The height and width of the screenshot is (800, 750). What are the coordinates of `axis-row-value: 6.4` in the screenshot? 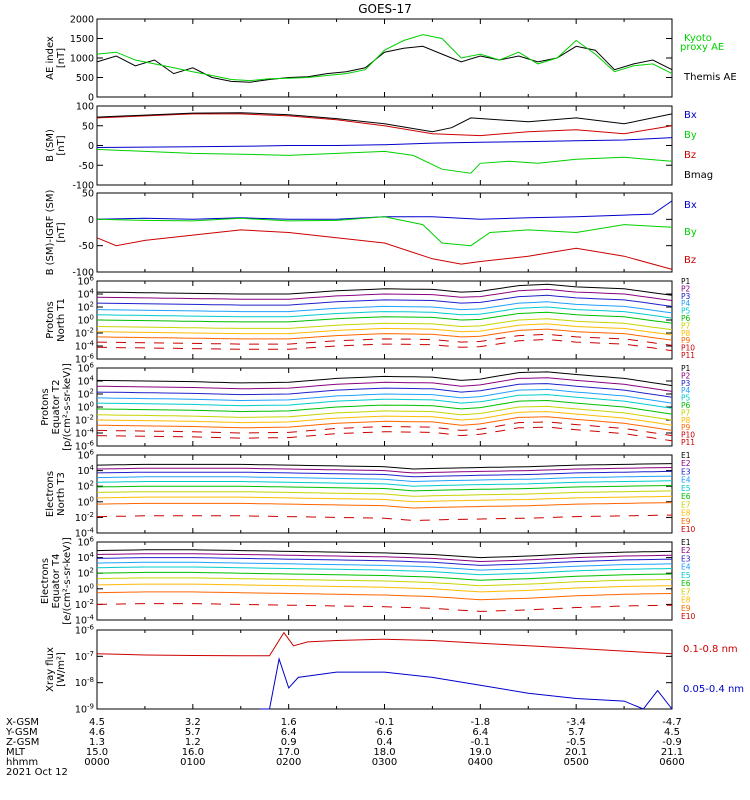 It's located at (480, 732).